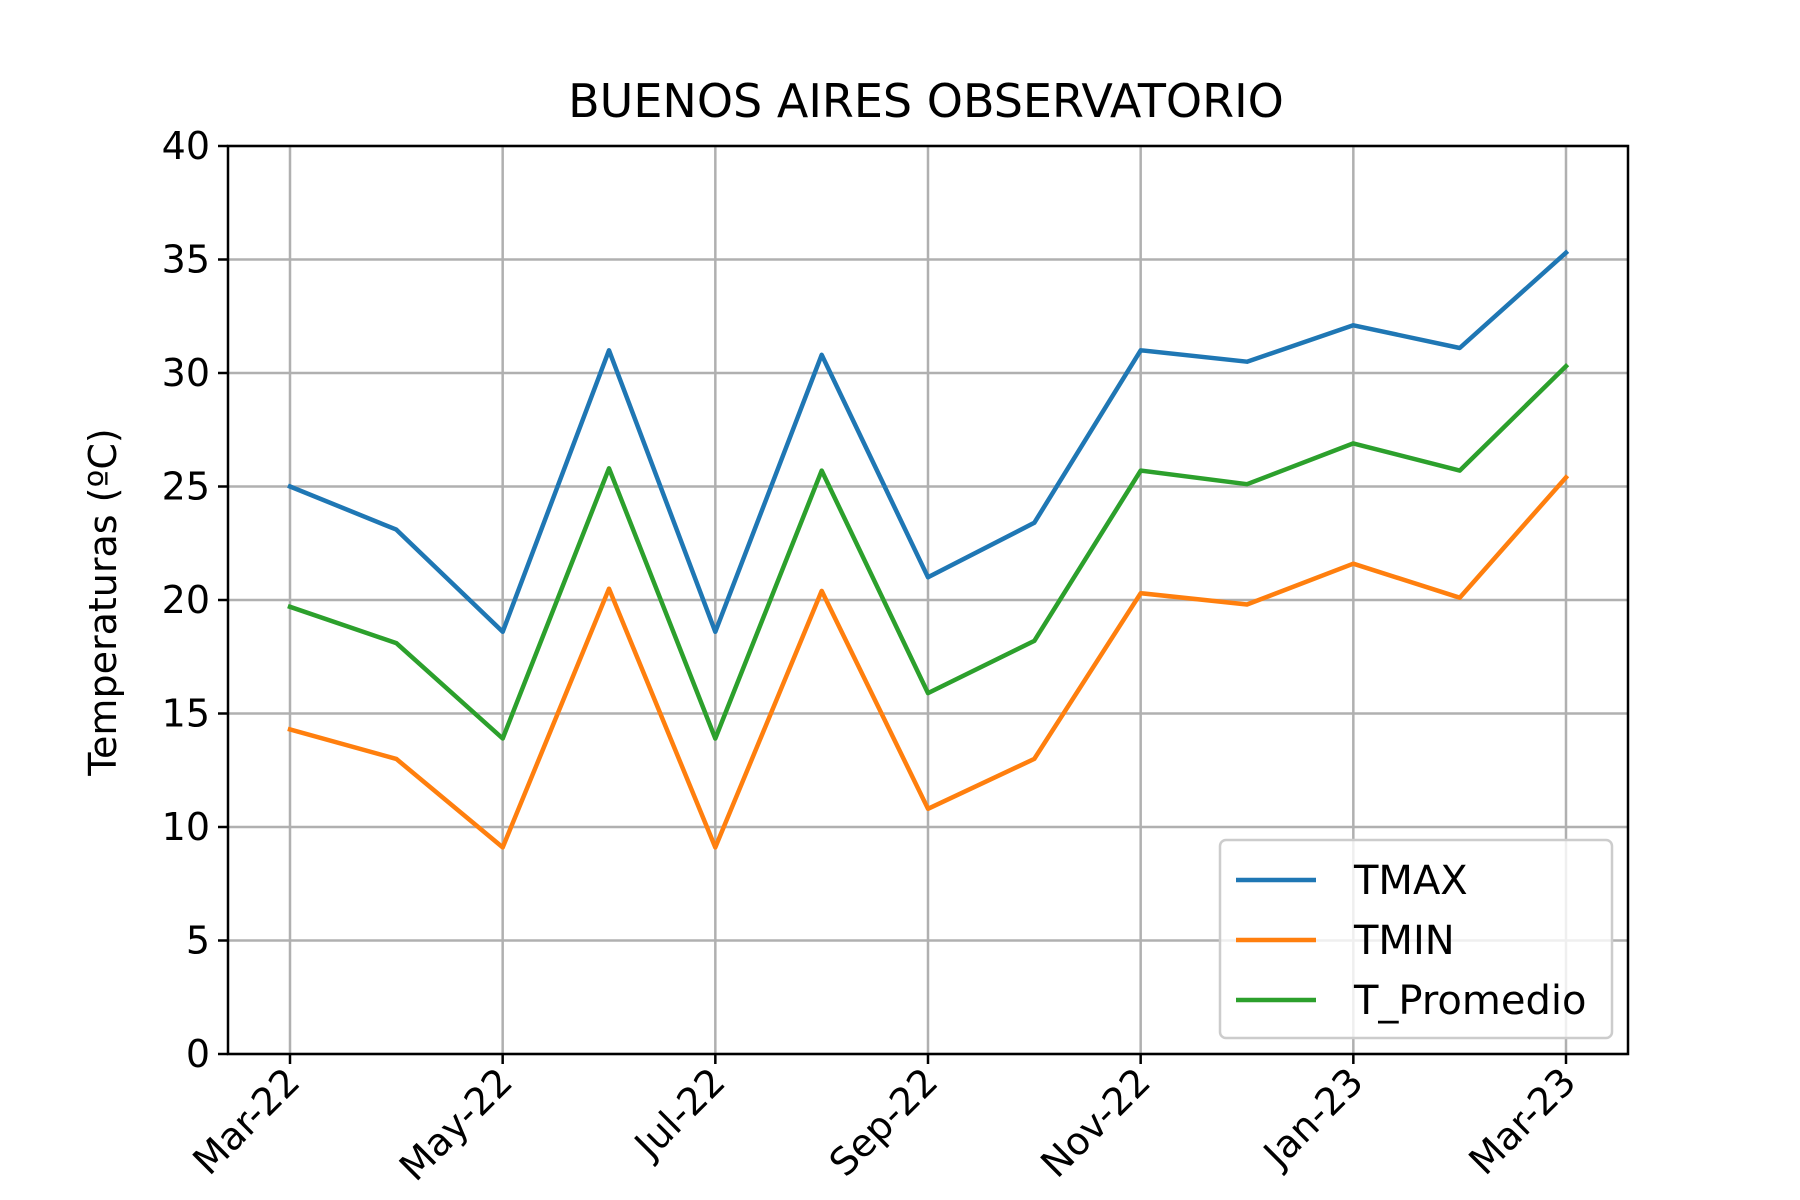  What do you see at coordinates (186, 714) in the screenshot?
I see `y-tick-label: 15` at bounding box center [186, 714].